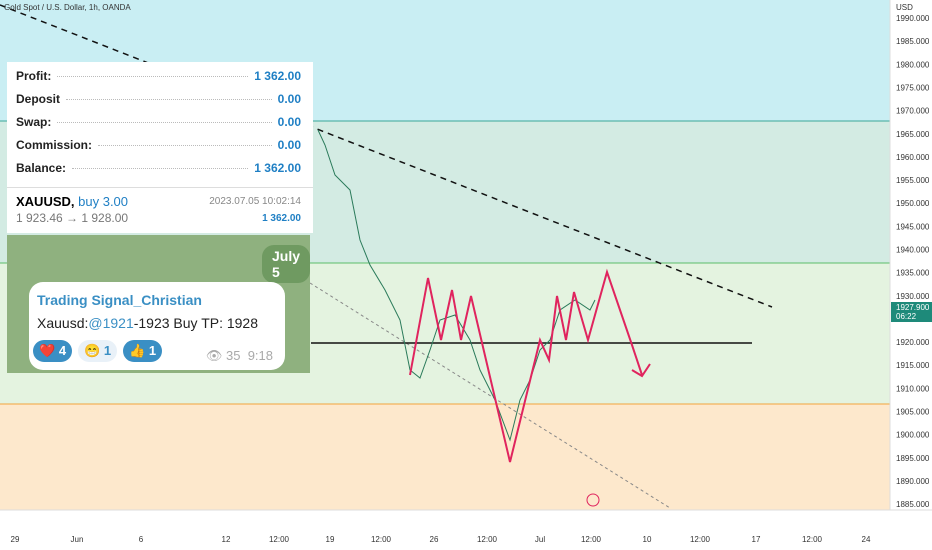 This screenshot has width=932, height=550. What do you see at coordinates (226, 539) in the screenshot?
I see `time-label: 12` at bounding box center [226, 539].